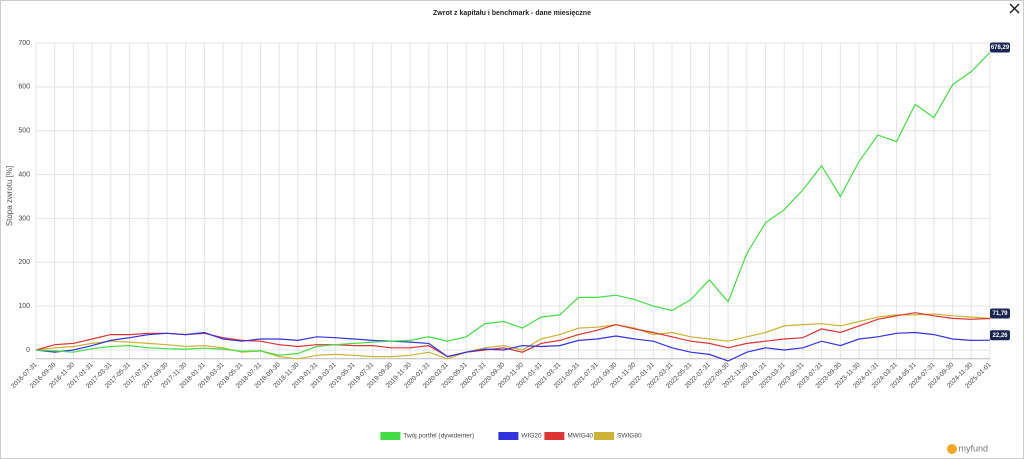 The image size is (1024, 459). I want to click on y-tick-label: 600, so click(24, 87).